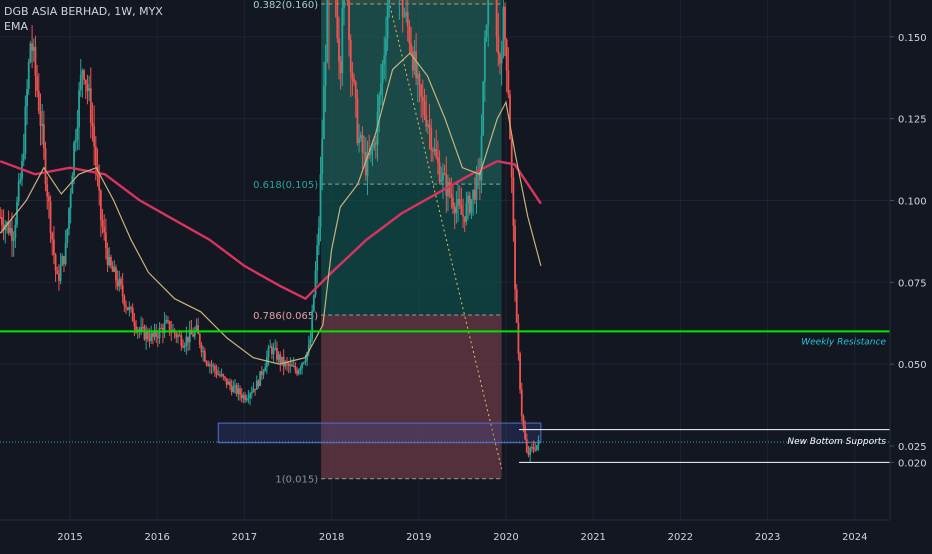  What do you see at coordinates (156, 537) in the screenshot?
I see `x-tick-label: 2016` at bounding box center [156, 537].